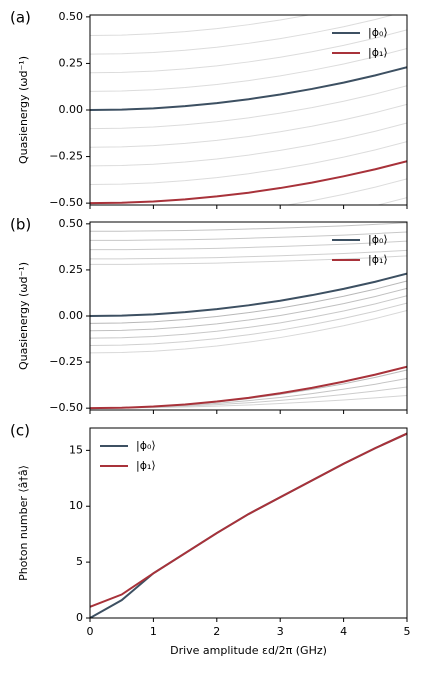 The image size is (424, 676). I want to click on y-tick-label: 15, so click(76, 449).